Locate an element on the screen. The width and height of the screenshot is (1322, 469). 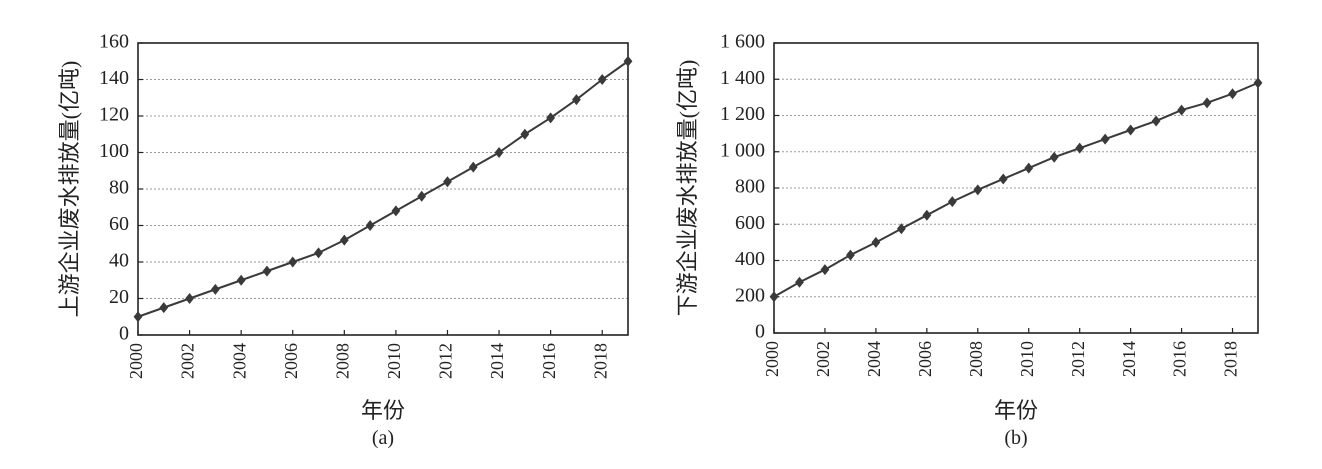
y-tick-label: 40 is located at coordinates (119, 261).